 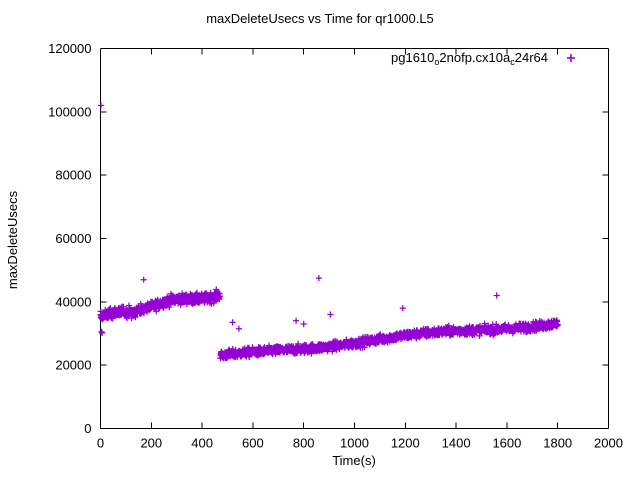 What do you see at coordinates (69, 48) in the screenshot?
I see `y-tick-label: 120000` at bounding box center [69, 48].